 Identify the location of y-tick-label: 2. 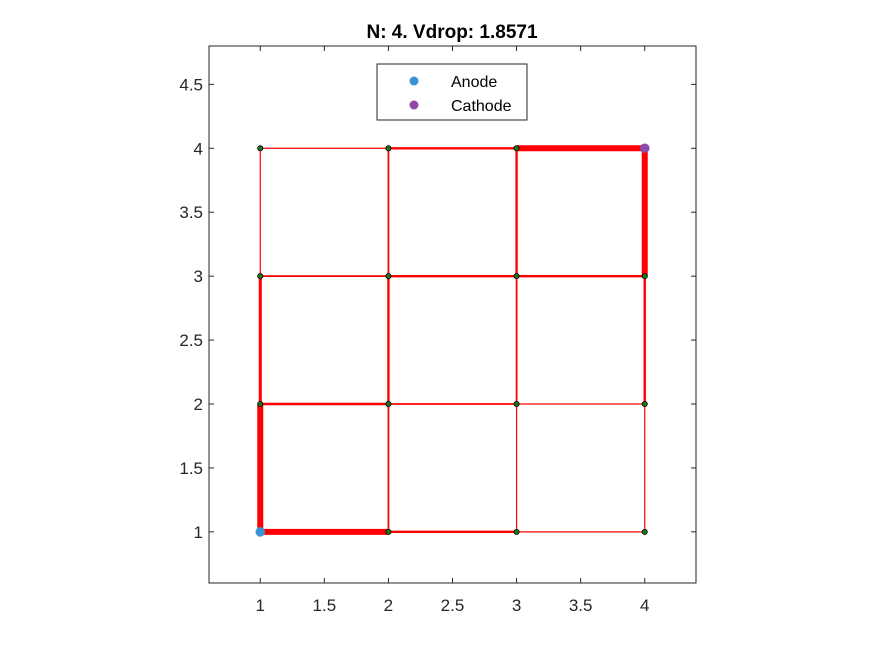
(198, 404).